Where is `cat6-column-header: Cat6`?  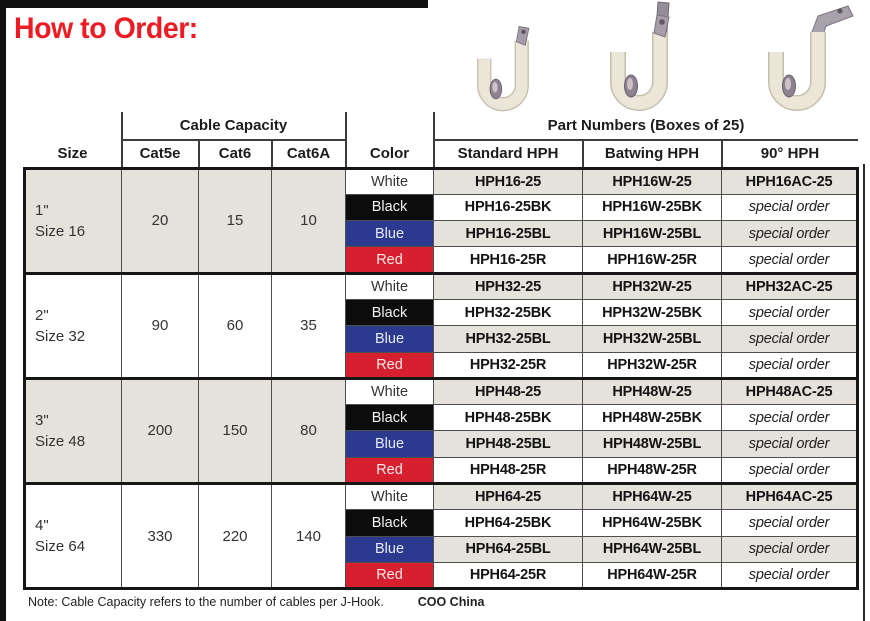
cat6-column-header: Cat6 is located at coordinates (234, 154).